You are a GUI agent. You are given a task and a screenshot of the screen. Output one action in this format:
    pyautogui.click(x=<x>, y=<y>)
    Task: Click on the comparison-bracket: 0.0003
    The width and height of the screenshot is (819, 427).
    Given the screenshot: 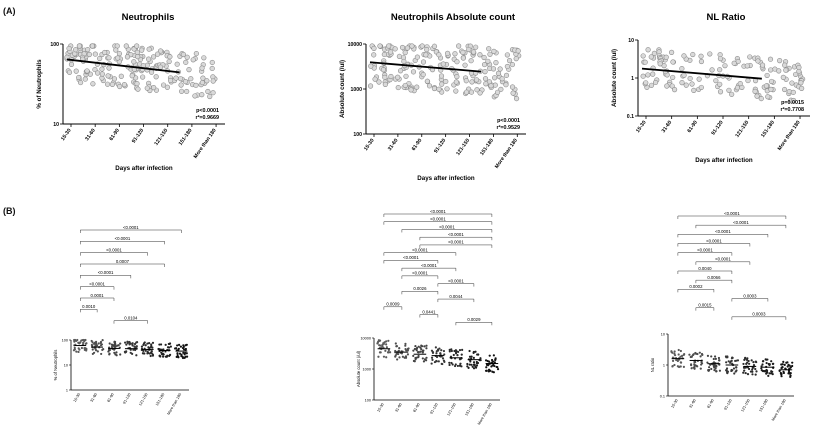 What is the action you would take?
    pyautogui.click(x=750, y=297)
    